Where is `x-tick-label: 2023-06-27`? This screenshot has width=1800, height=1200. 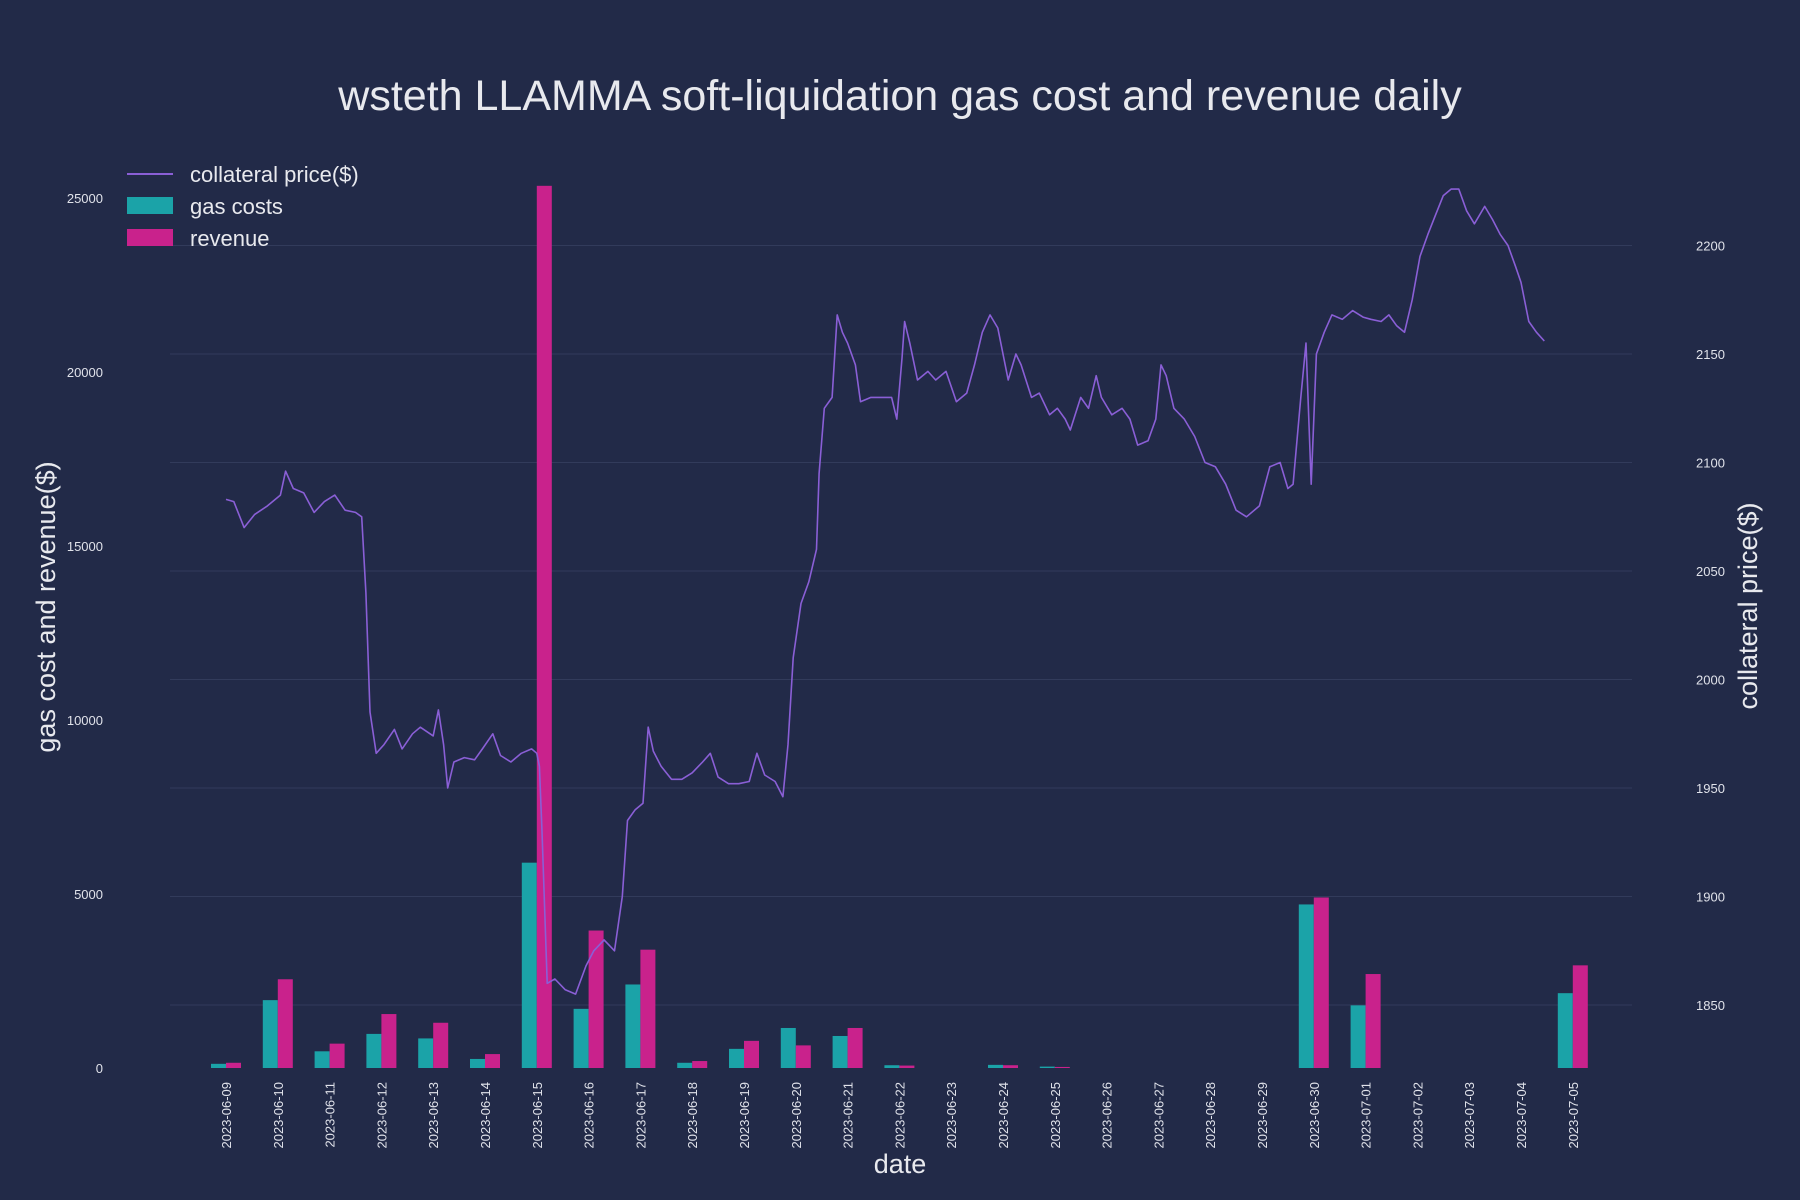 x-tick-label: 2023-06-27 is located at coordinates (1158, 1115).